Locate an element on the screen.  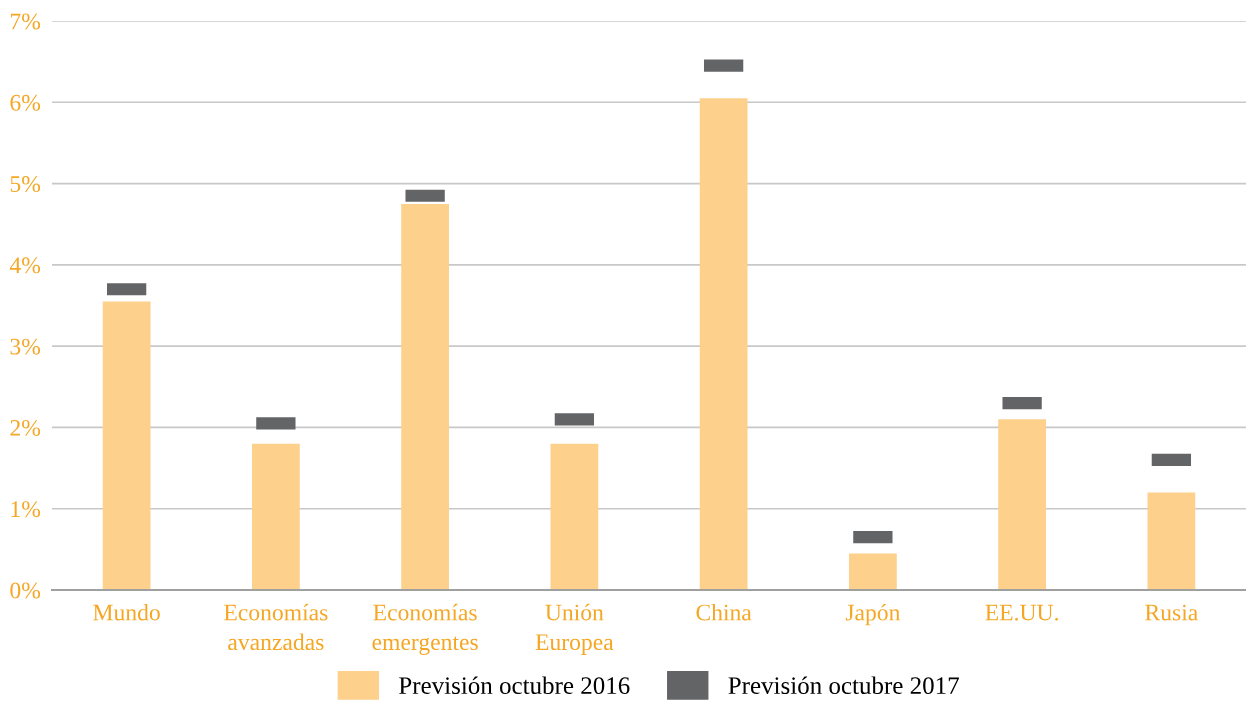
y-tick-label: 2% is located at coordinates (25, 427).